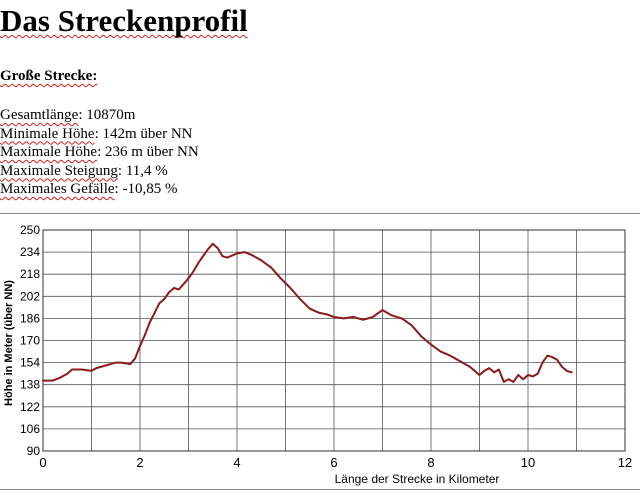  I want to click on stat-label: Maximale Steigung, so click(59, 170).